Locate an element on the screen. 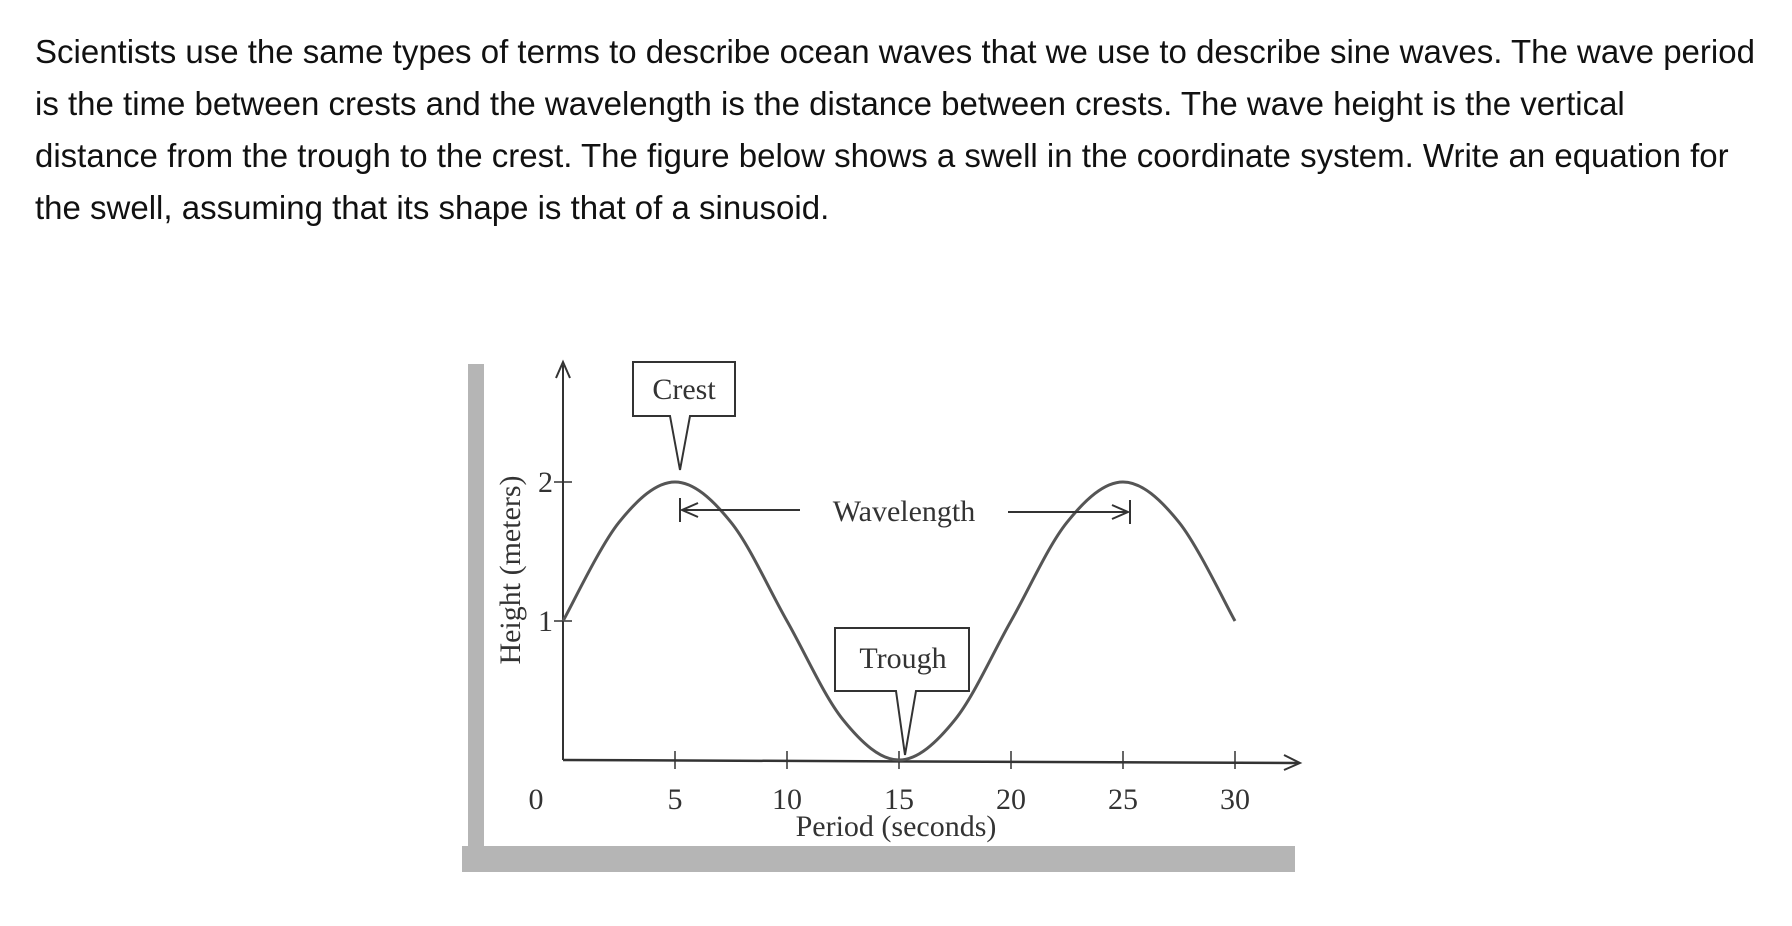 The width and height of the screenshot is (1792, 926). x-tick-label: 0 is located at coordinates (536, 799).